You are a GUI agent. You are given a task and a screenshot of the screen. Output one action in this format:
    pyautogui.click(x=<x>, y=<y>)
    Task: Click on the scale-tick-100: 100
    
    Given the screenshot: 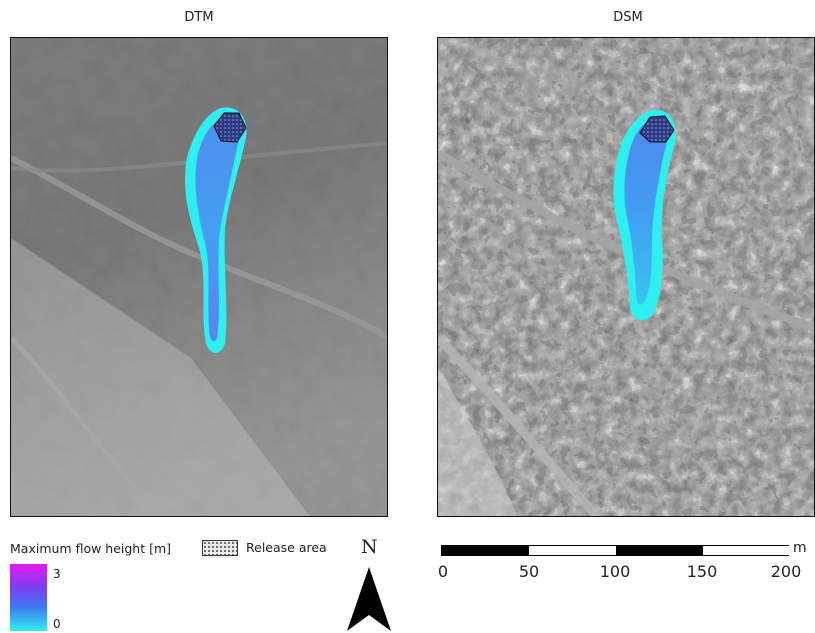 What is the action you would take?
    pyautogui.click(x=615, y=571)
    